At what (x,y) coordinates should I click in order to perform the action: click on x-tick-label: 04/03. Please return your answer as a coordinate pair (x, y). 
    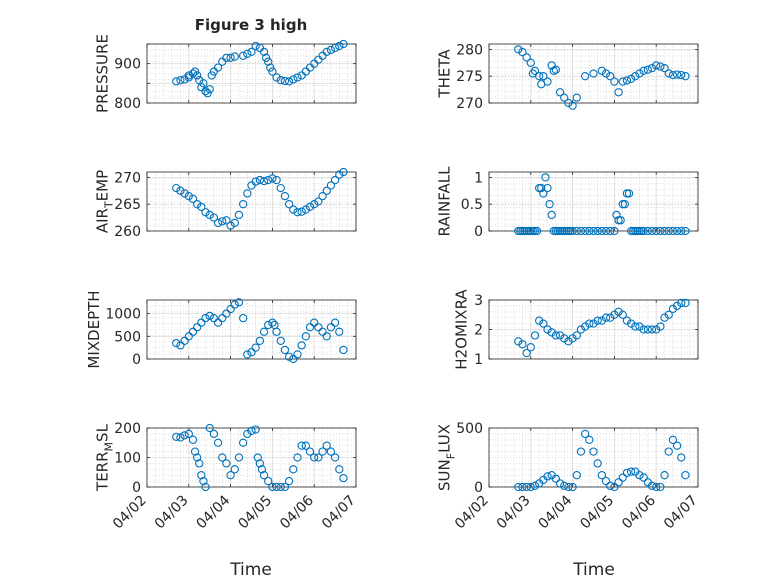
    Looking at the image, I should click on (514, 513).